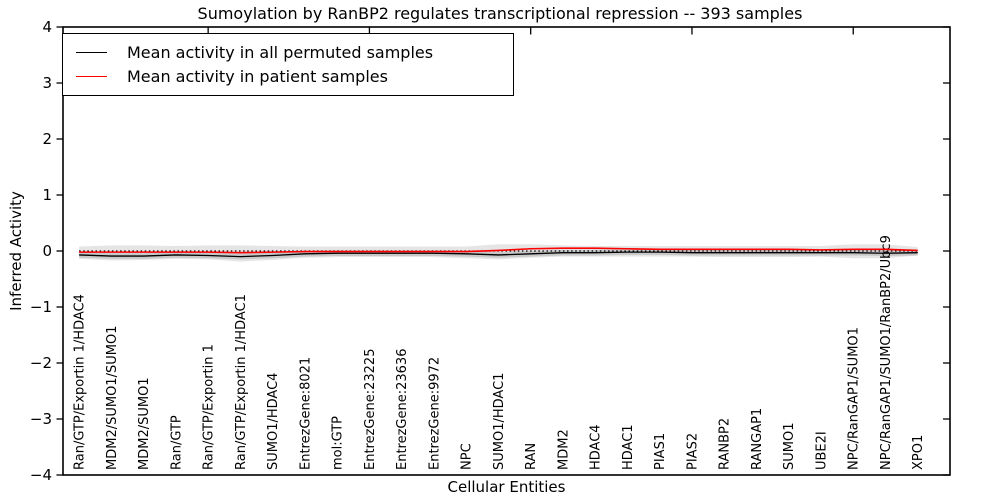 This screenshot has height=500, width=1000. Describe the element at coordinates (628, 447) in the screenshot. I see `x-category-label: HDAC1` at that location.